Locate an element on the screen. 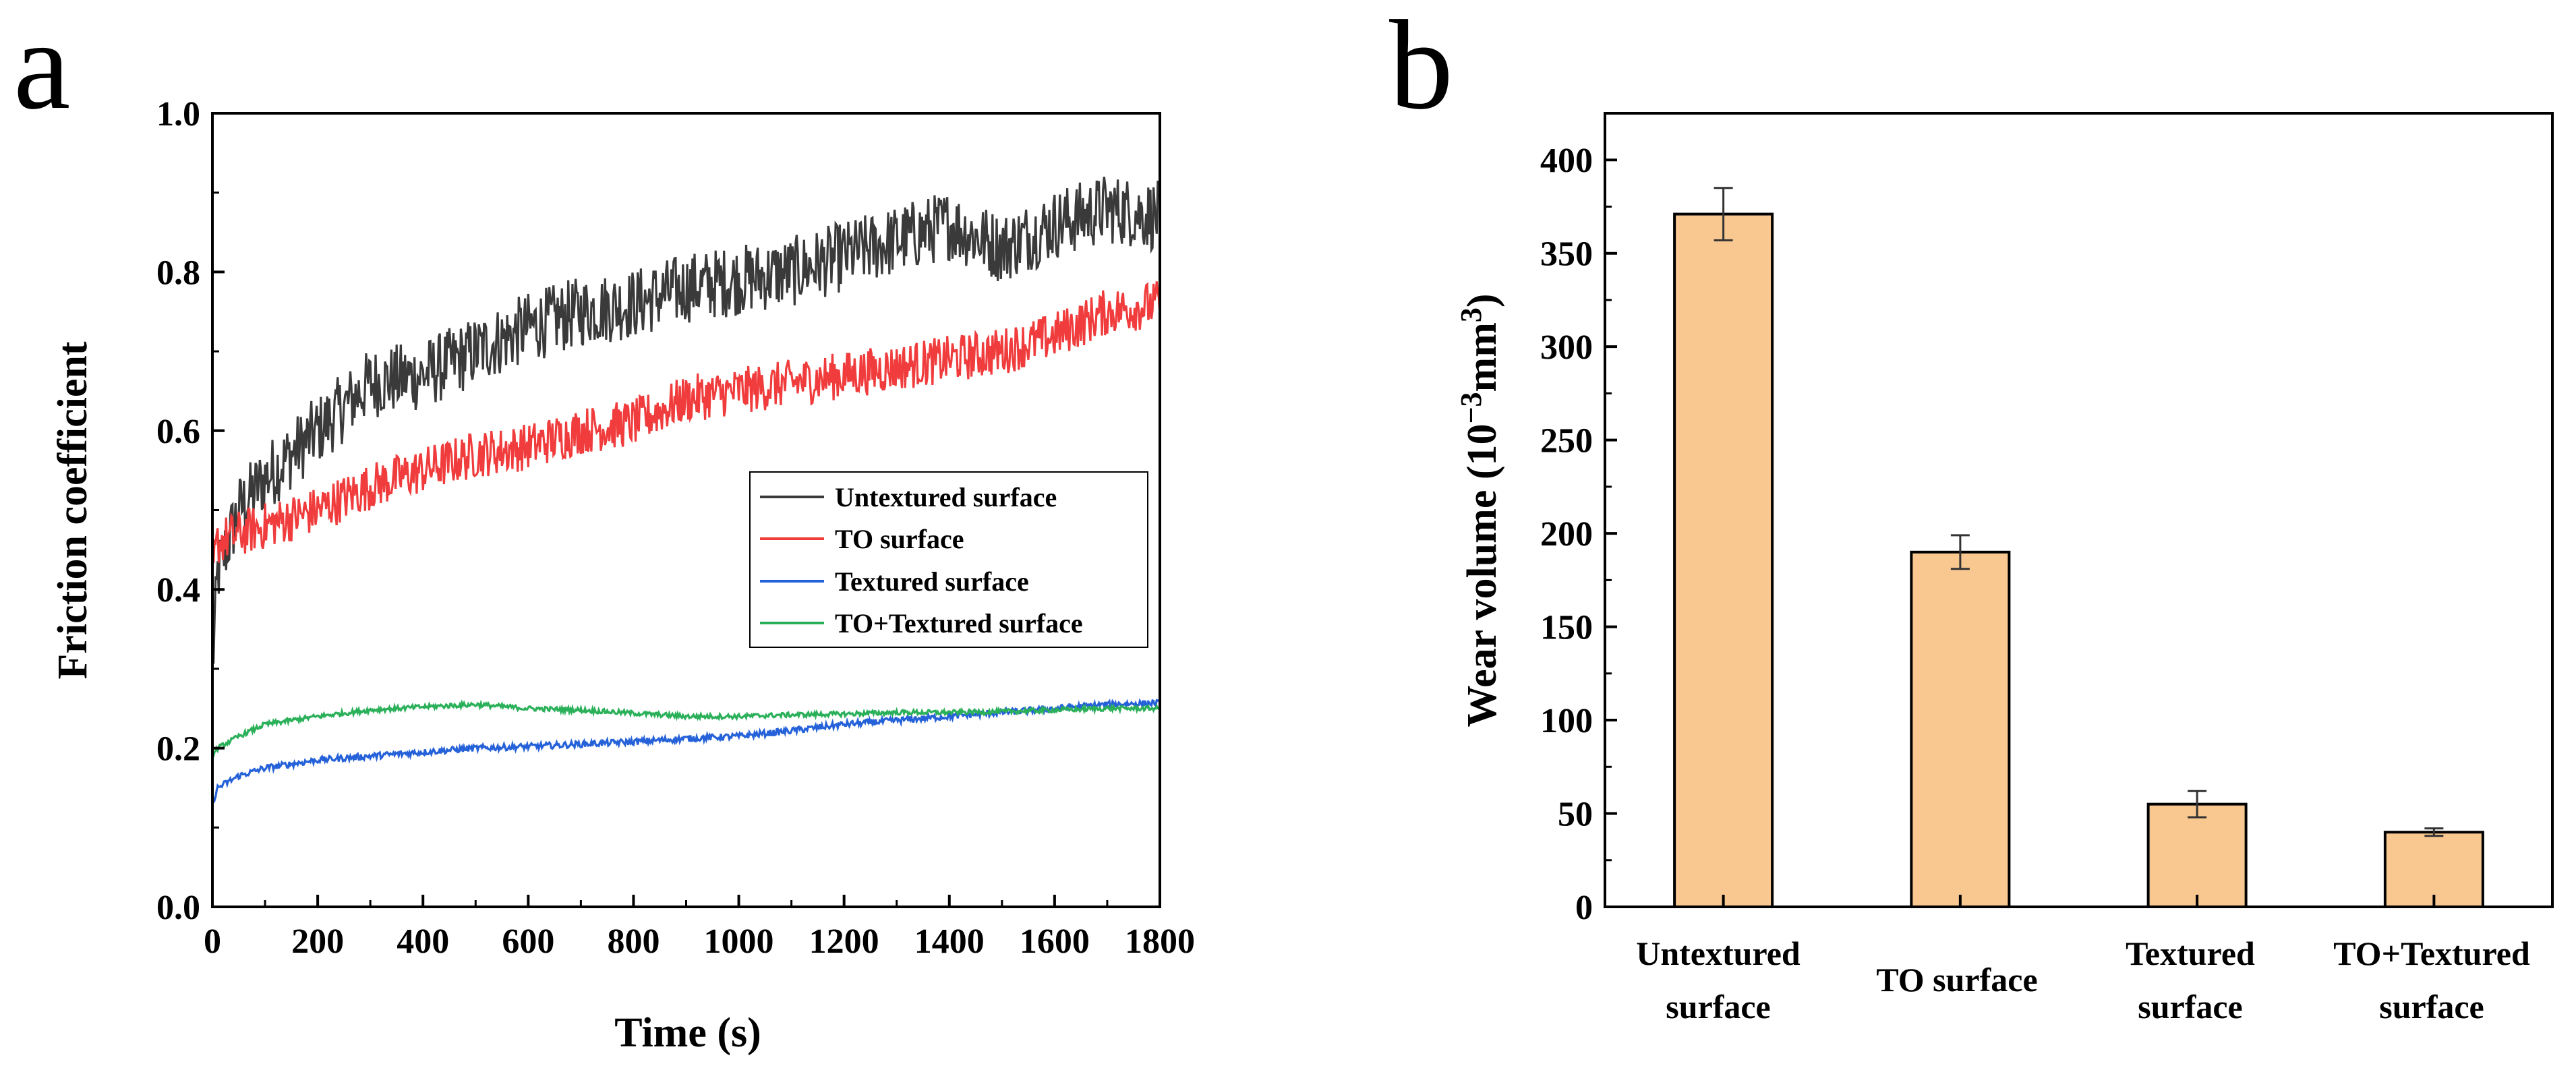  y-tick-label: 1.0 is located at coordinates (178, 114).